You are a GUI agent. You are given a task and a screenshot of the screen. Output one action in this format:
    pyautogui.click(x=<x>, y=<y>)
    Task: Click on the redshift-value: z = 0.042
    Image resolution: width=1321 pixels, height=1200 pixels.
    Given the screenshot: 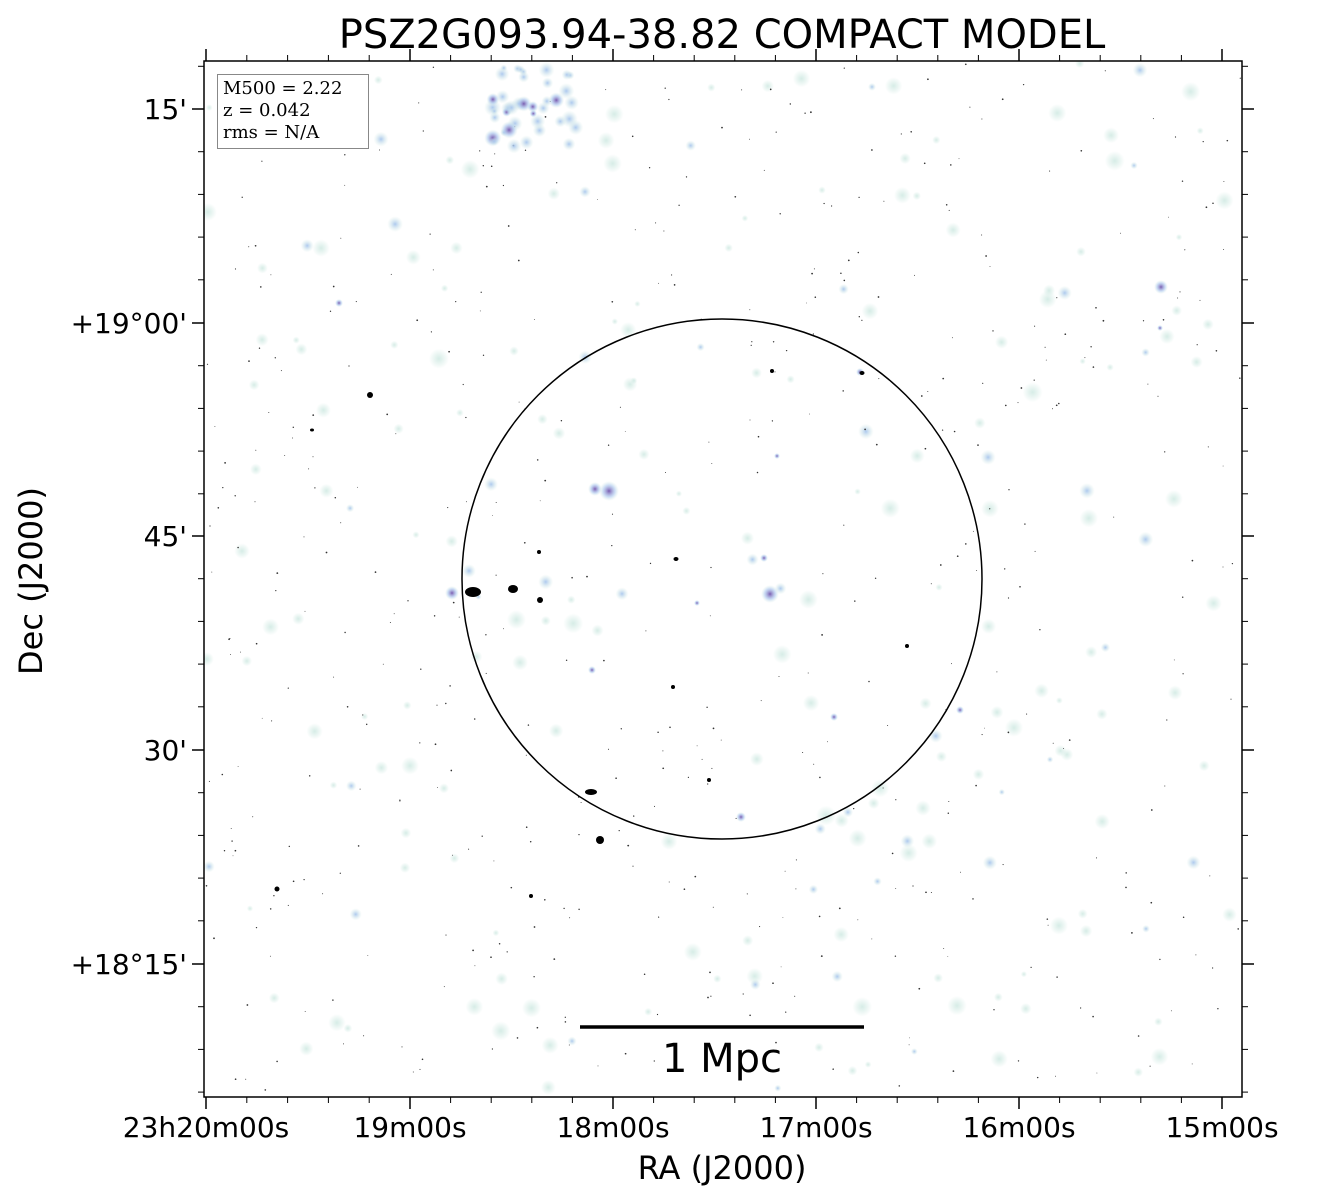 What is the action you would take?
    pyautogui.click(x=267, y=110)
    